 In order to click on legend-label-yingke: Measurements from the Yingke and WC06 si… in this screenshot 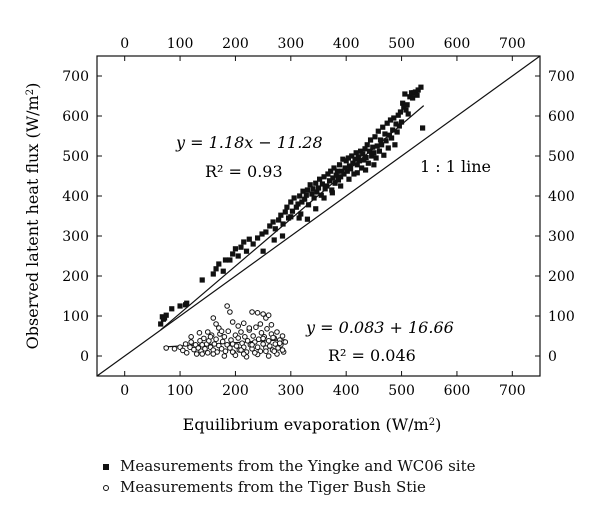, I will do `click(298, 466)`.